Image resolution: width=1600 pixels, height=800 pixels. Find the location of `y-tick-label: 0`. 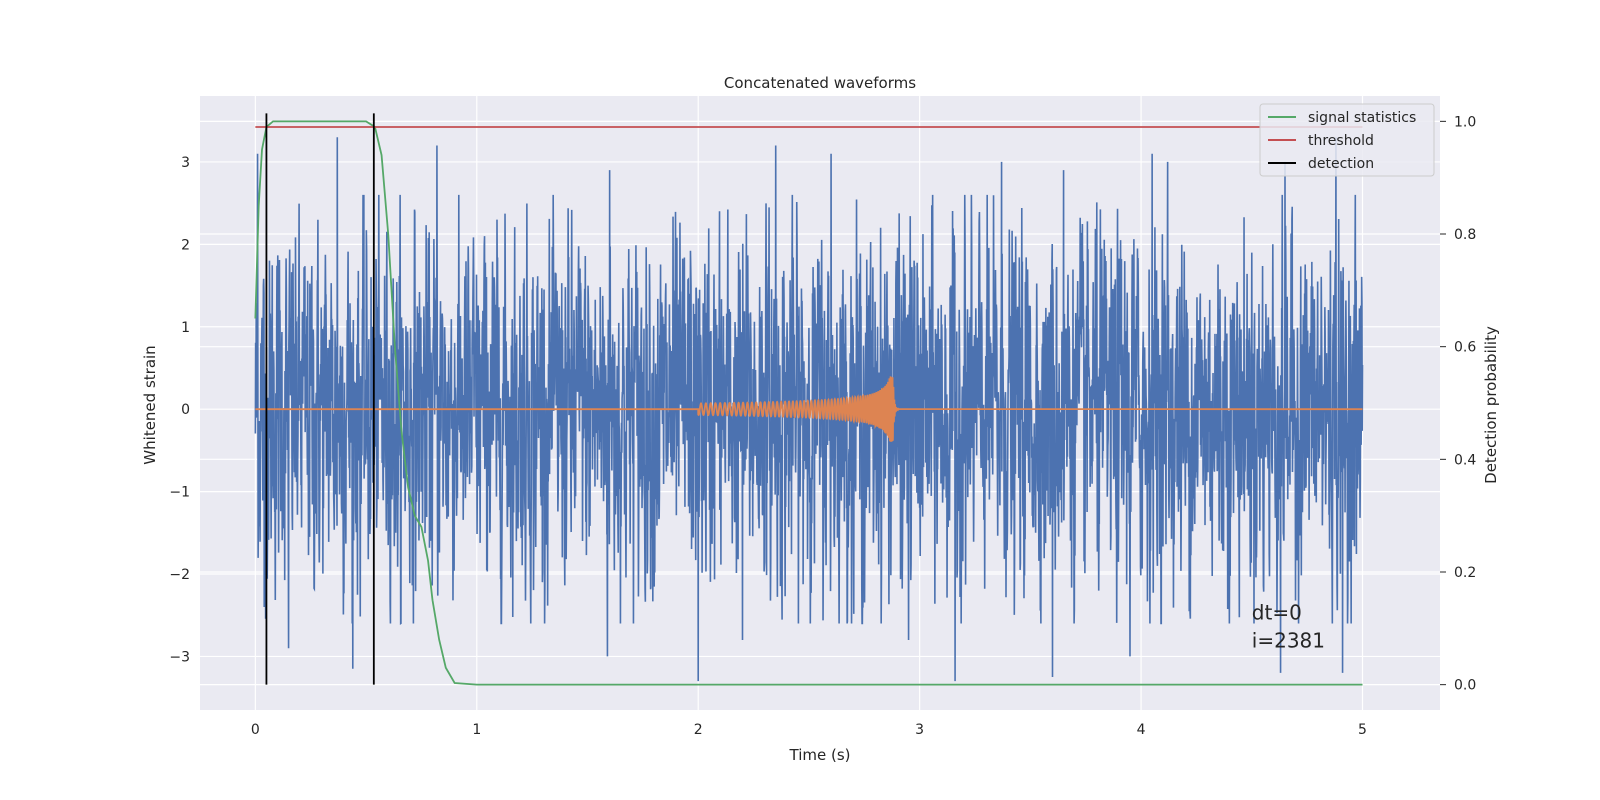

y-tick-label: 0 is located at coordinates (185, 410).